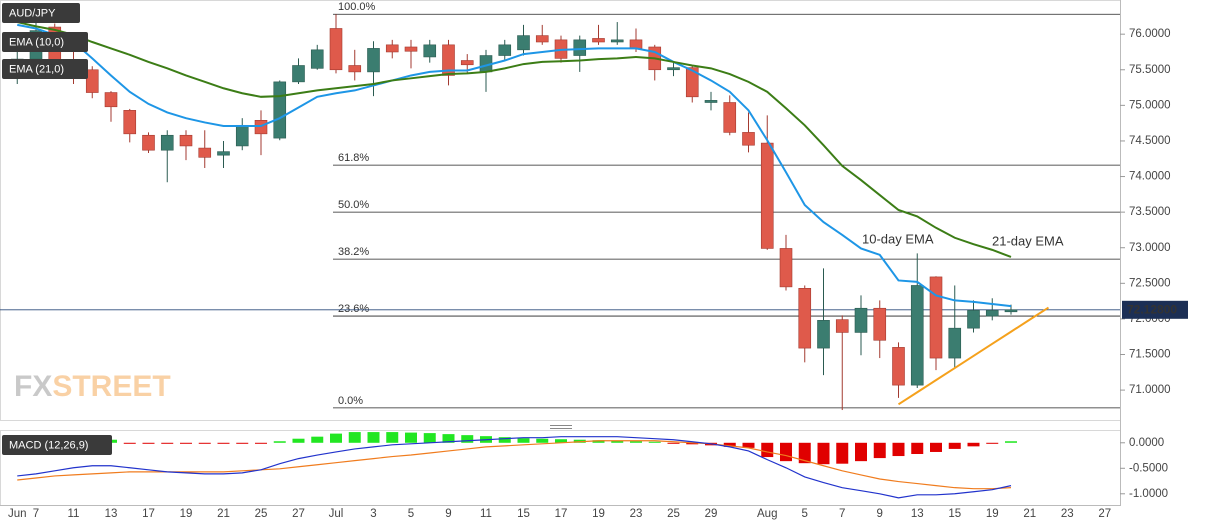 The height and width of the screenshot is (526, 1207). What do you see at coordinates (357, 7) in the screenshot?
I see `fib-label: 100.0%` at bounding box center [357, 7].